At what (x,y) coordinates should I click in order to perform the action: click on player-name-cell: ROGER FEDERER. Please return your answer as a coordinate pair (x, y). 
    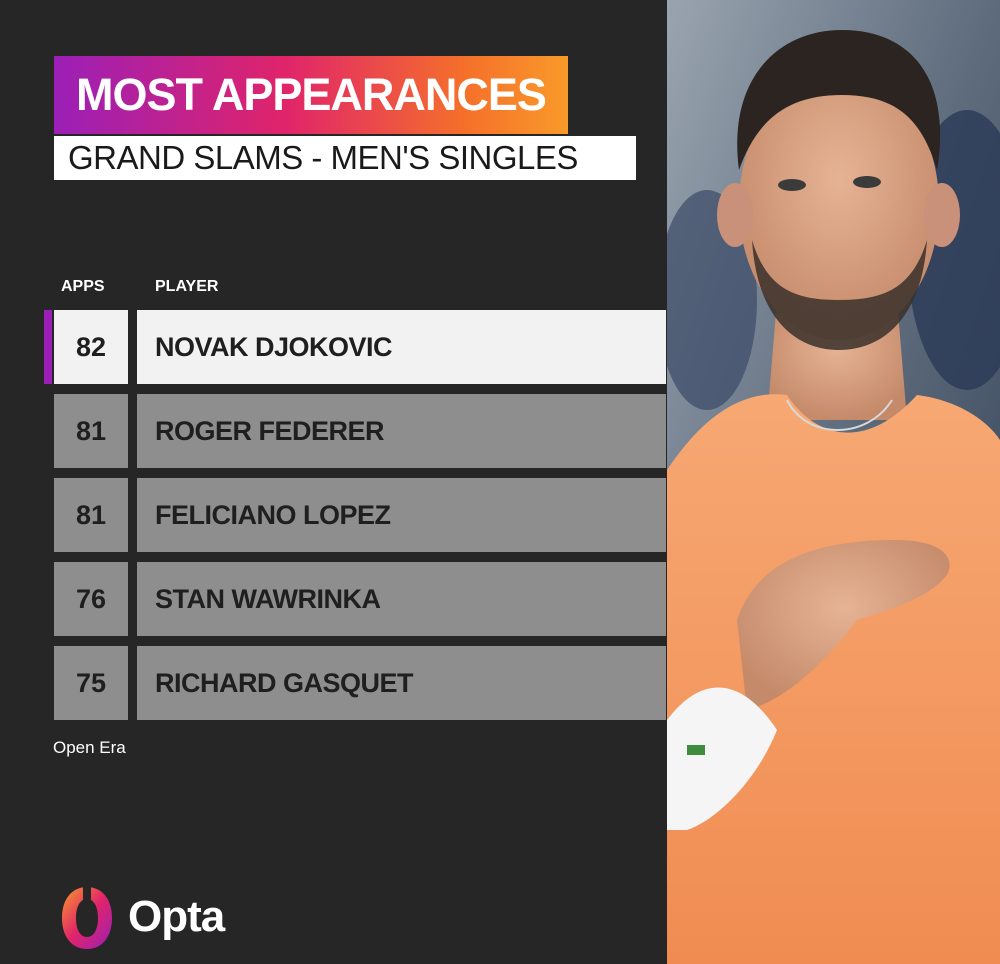
    Looking at the image, I should click on (401, 431).